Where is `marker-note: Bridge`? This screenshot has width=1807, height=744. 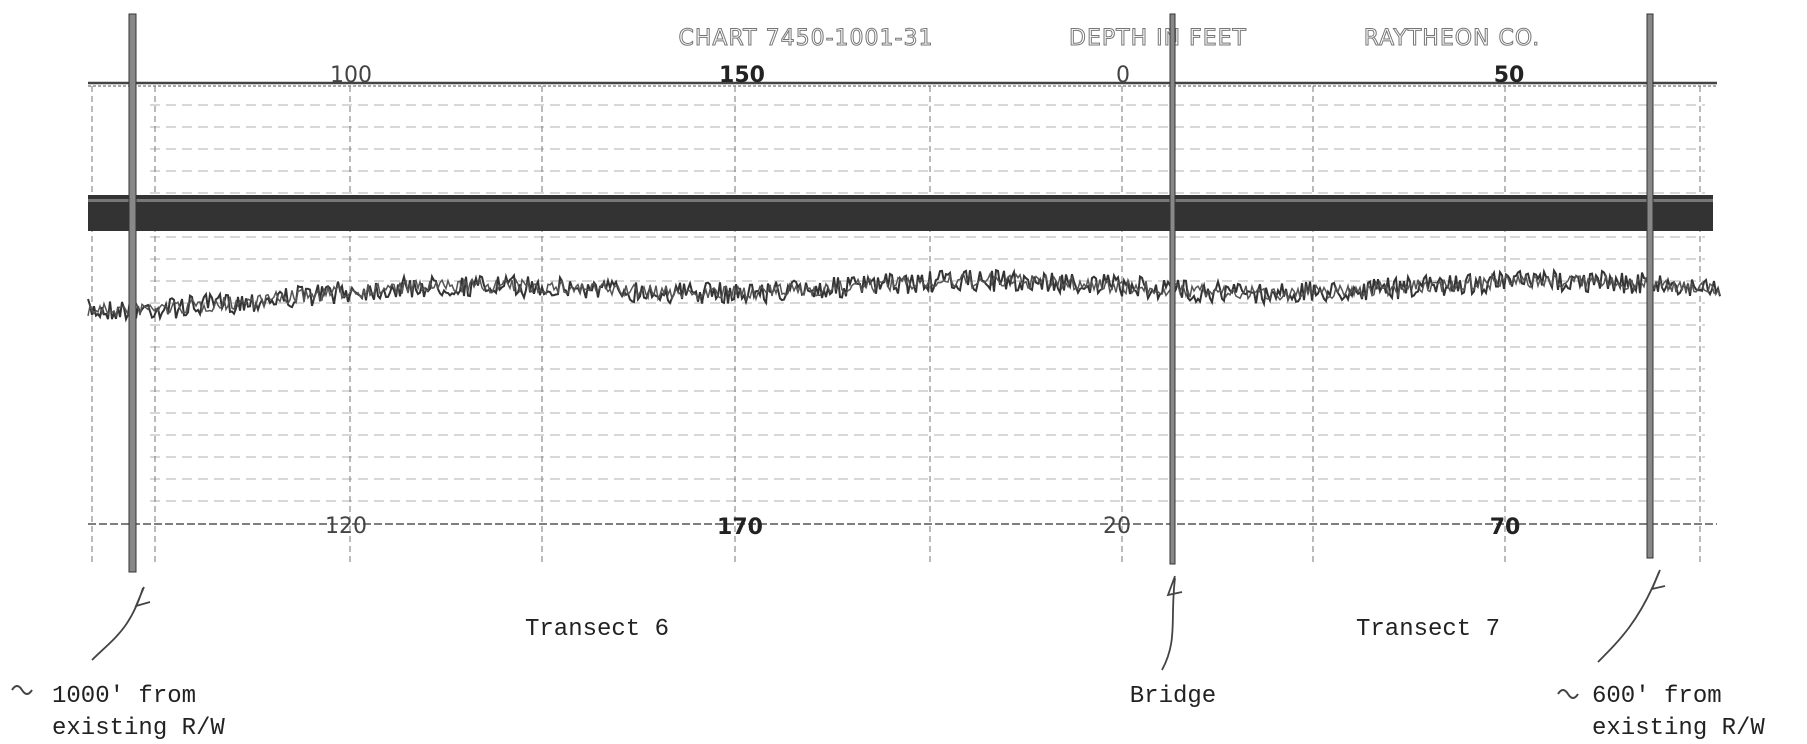
marker-note: Bridge is located at coordinates (1173, 696).